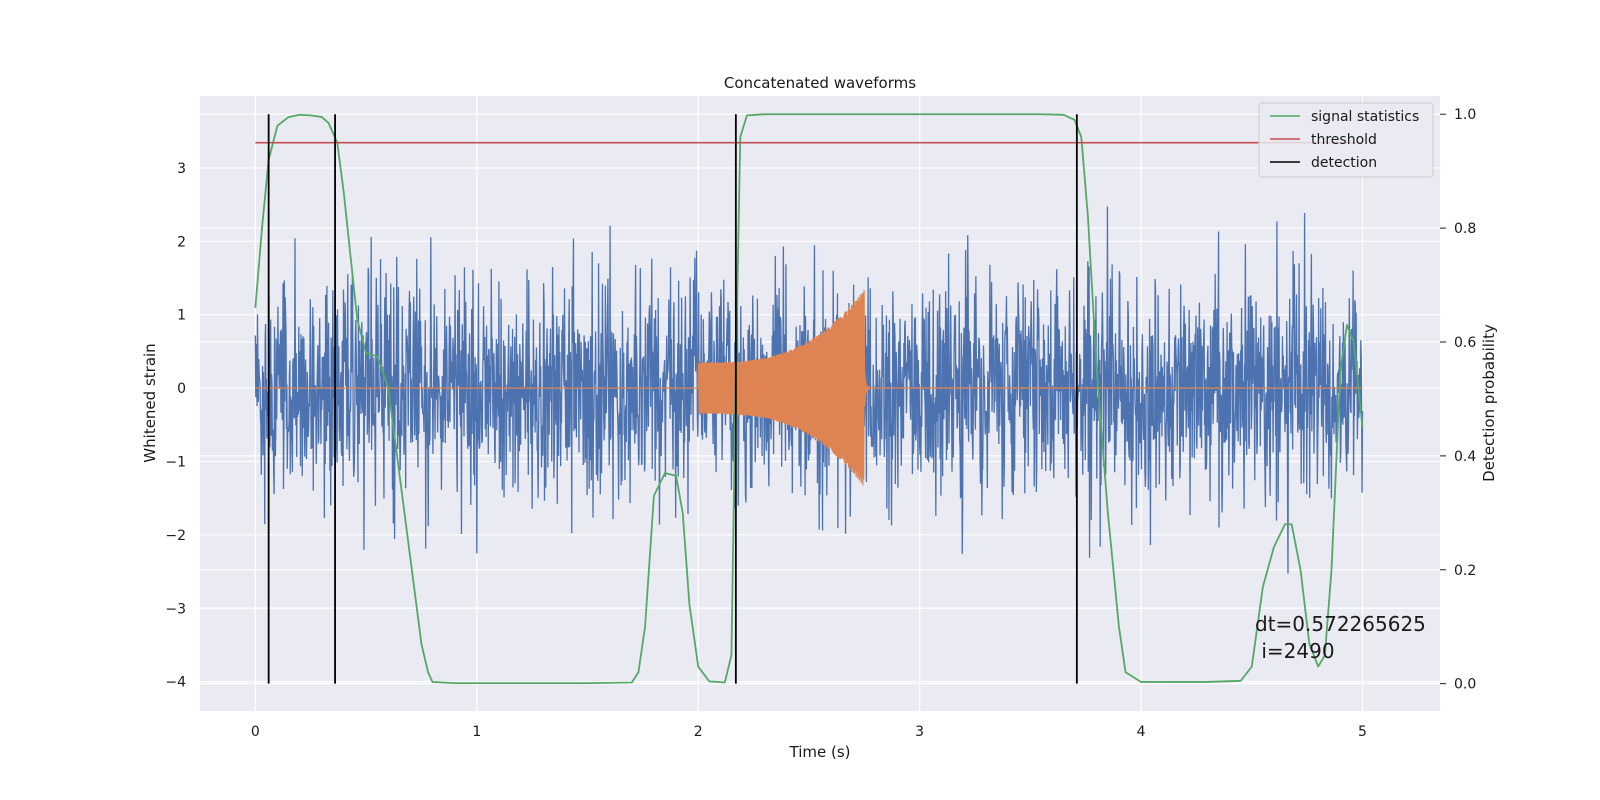 This screenshot has height=800, width=1600. Describe the element at coordinates (1141, 732) in the screenshot. I see `x-tick-label: 4` at that location.